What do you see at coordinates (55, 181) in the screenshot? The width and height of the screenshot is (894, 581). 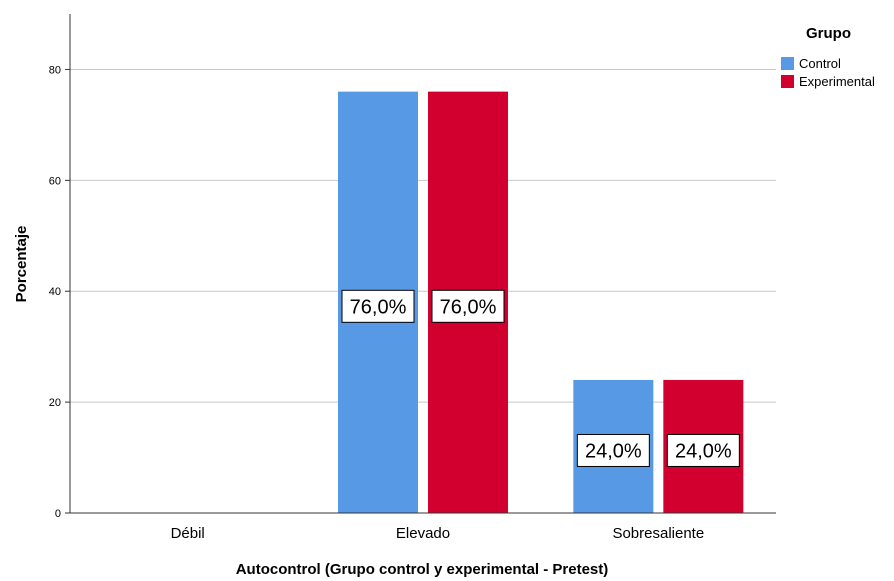 I see `y-tick-label: 60` at bounding box center [55, 181].